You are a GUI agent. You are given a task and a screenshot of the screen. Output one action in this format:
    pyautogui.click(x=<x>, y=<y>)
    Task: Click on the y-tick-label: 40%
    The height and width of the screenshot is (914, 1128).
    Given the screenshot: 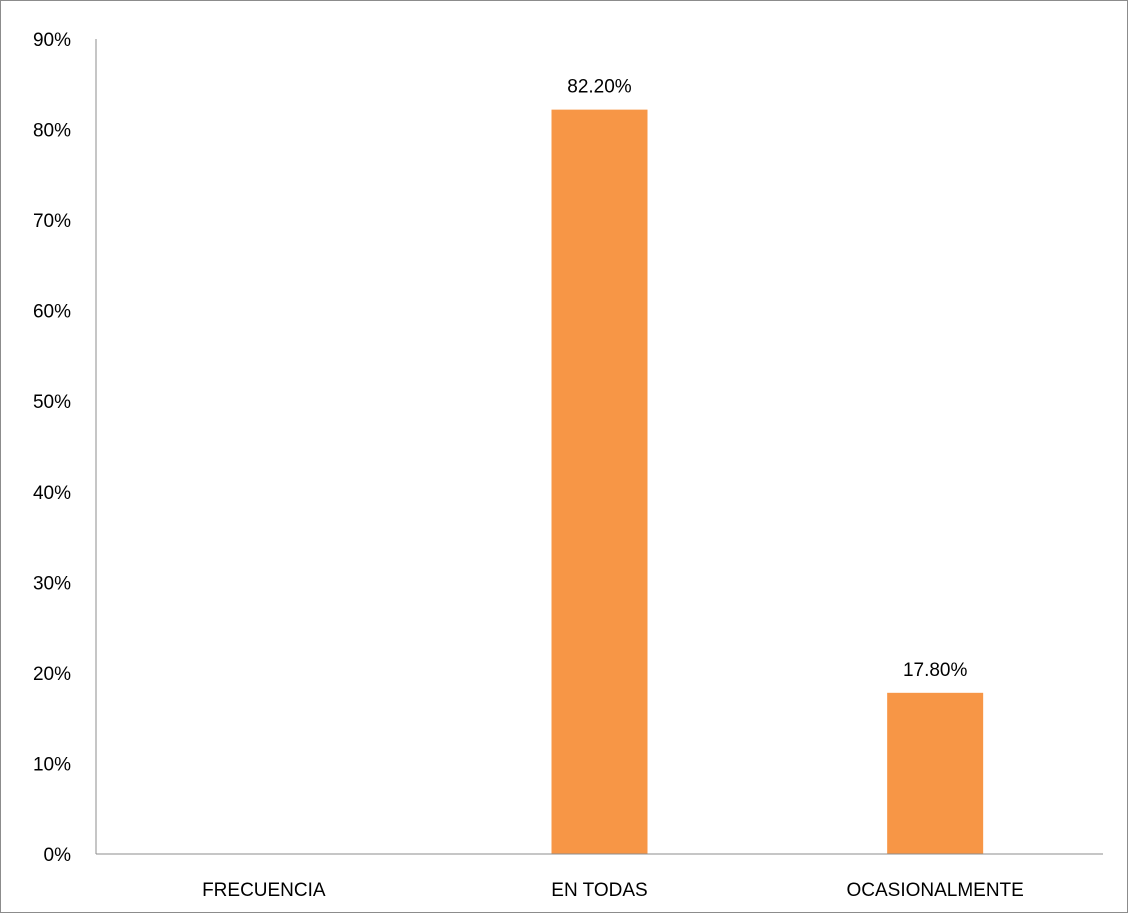 What is the action you would take?
    pyautogui.click(x=52, y=493)
    